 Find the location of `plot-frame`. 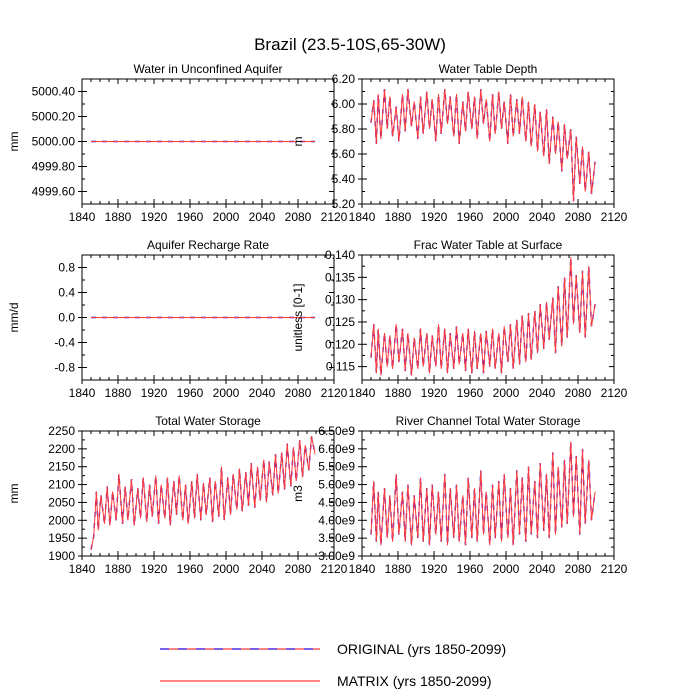

plot-frame is located at coordinates (488, 317).